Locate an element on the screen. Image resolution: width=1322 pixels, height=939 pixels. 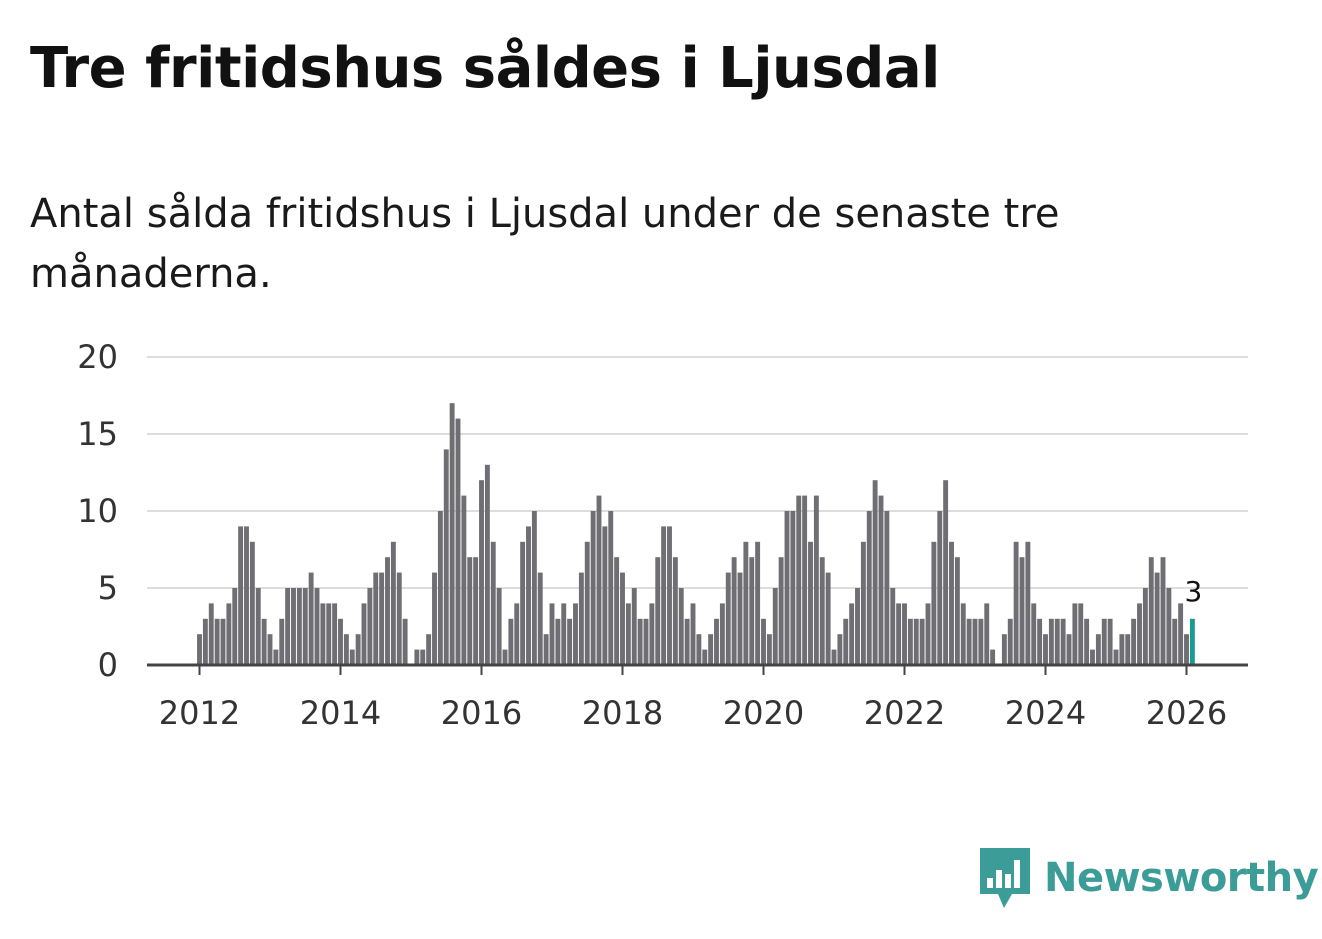
x-tick-label: 2026 is located at coordinates (1186, 713).